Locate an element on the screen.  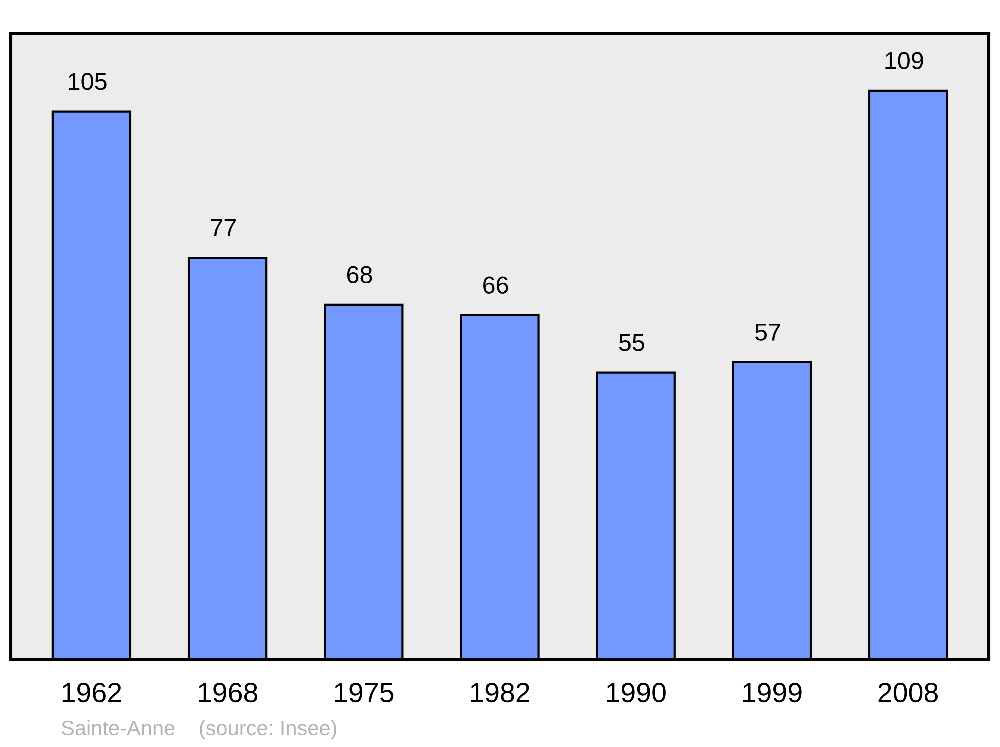
data-label: 77 is located at coordinates (223, 228).